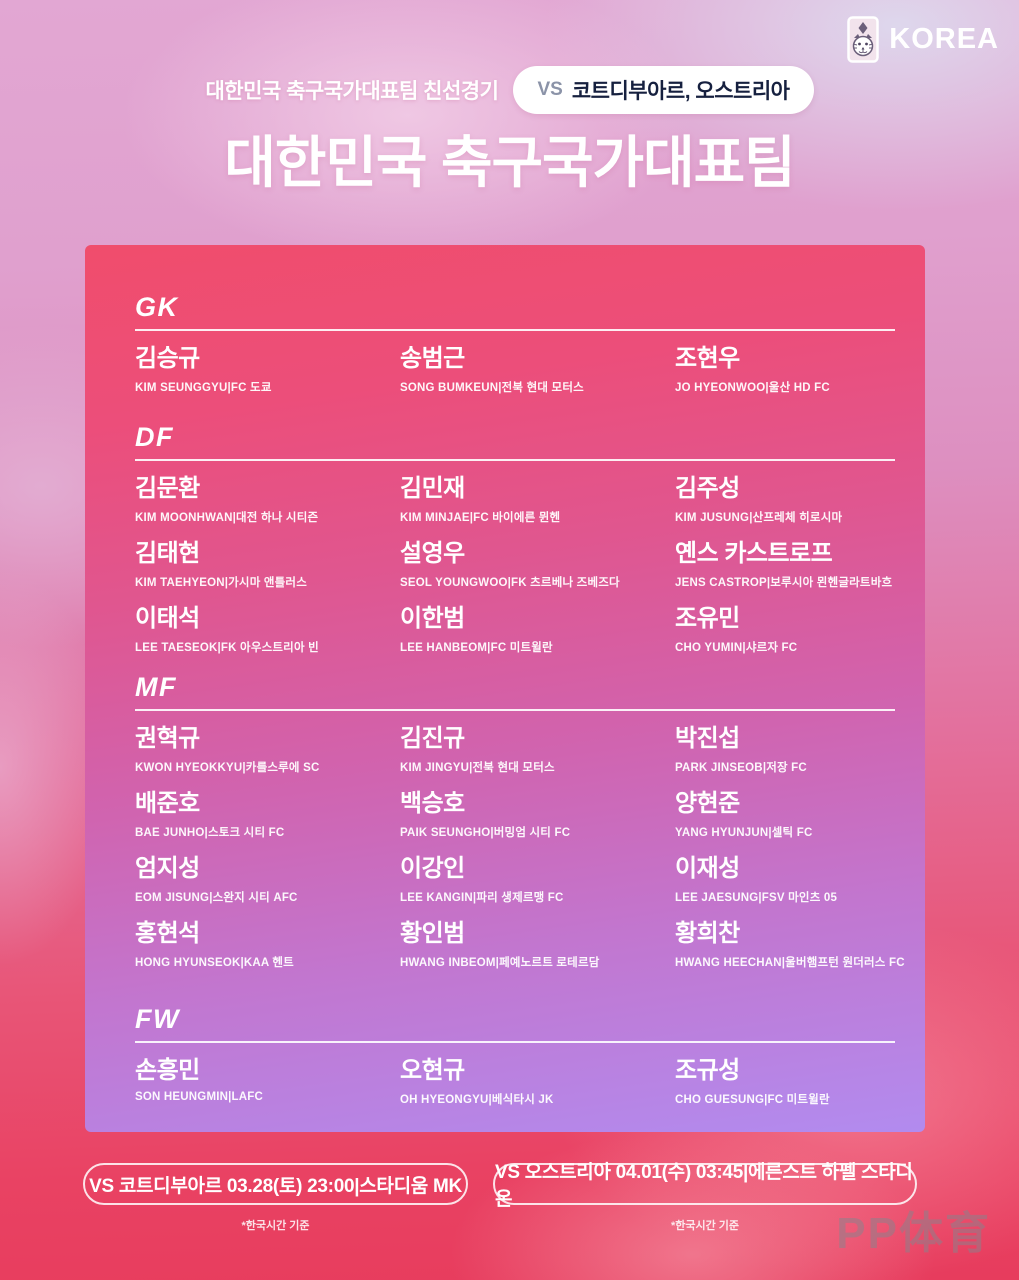 The height and width of the screenshot is (1280, 1019). What do you see at coordinates (863, 39) in the screenshot?
I see `korea-tiger-emblem-icon` at bounding box center [863, 39].